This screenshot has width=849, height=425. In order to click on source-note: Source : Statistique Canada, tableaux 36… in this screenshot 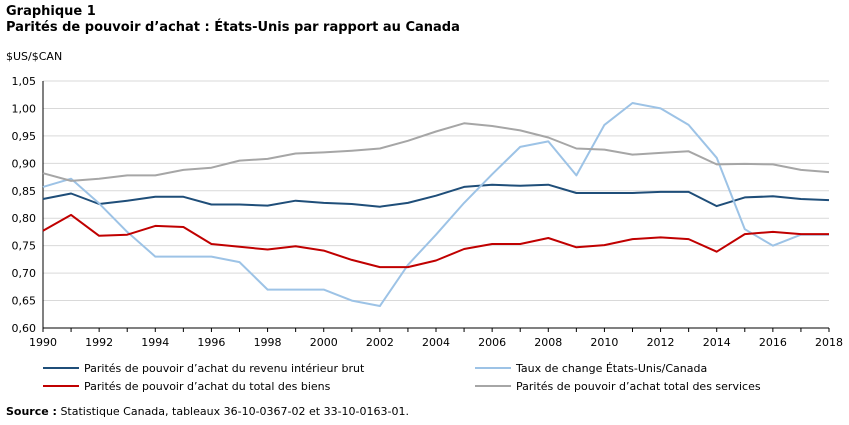, I will do `click(207, 411)`.